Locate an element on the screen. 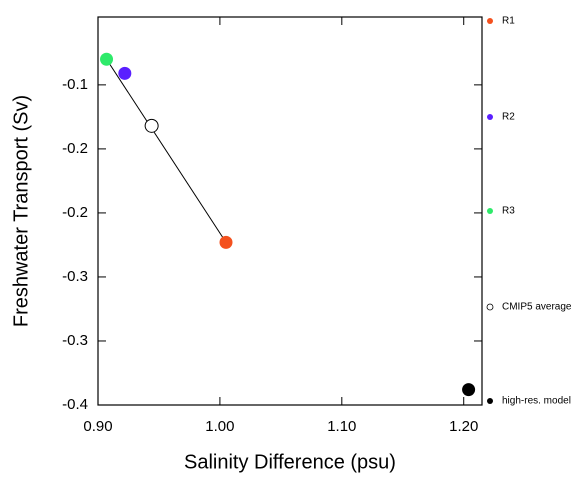 The height and width of the screenshot is (486, 588). x-tick-label: 0.90 is located at coordinates (97, 426).